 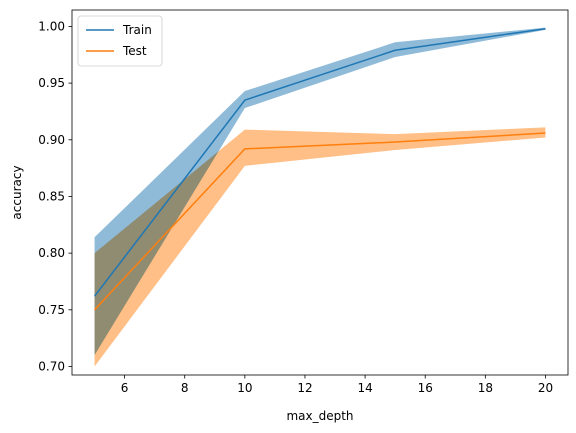 What do you see at coordinates (51, 140) in the screenshot?
I see `y-tick-label: 0.90` at bounding box center [51, 140].